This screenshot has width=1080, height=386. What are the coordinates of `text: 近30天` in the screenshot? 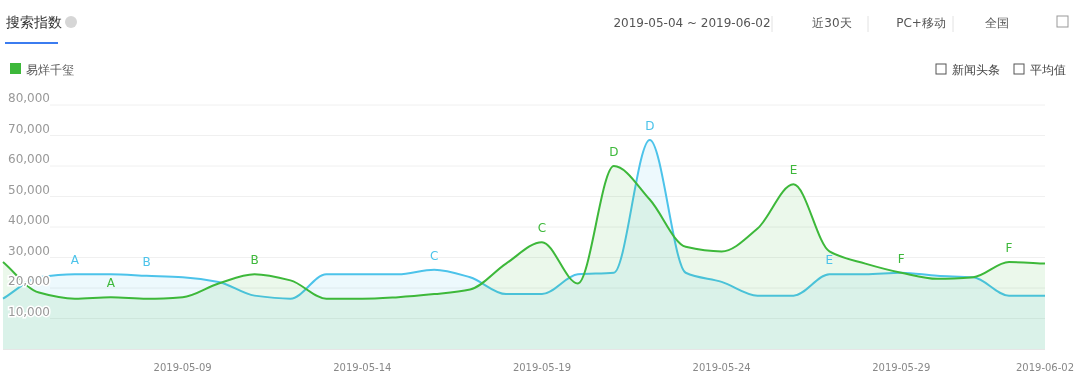 It's located at (832, 23).